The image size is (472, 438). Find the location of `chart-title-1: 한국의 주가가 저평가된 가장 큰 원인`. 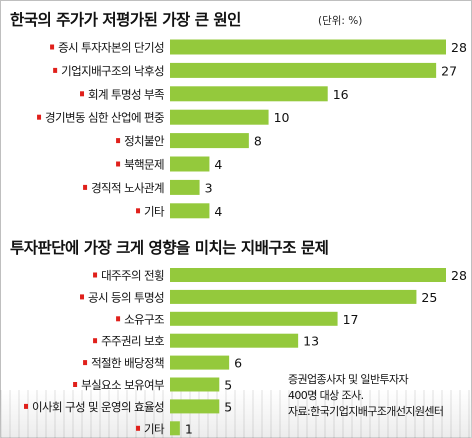

chart-title-1: 한국의 주가가 저평가된 가장 큰 원인 is located at coordinates (125, 19).